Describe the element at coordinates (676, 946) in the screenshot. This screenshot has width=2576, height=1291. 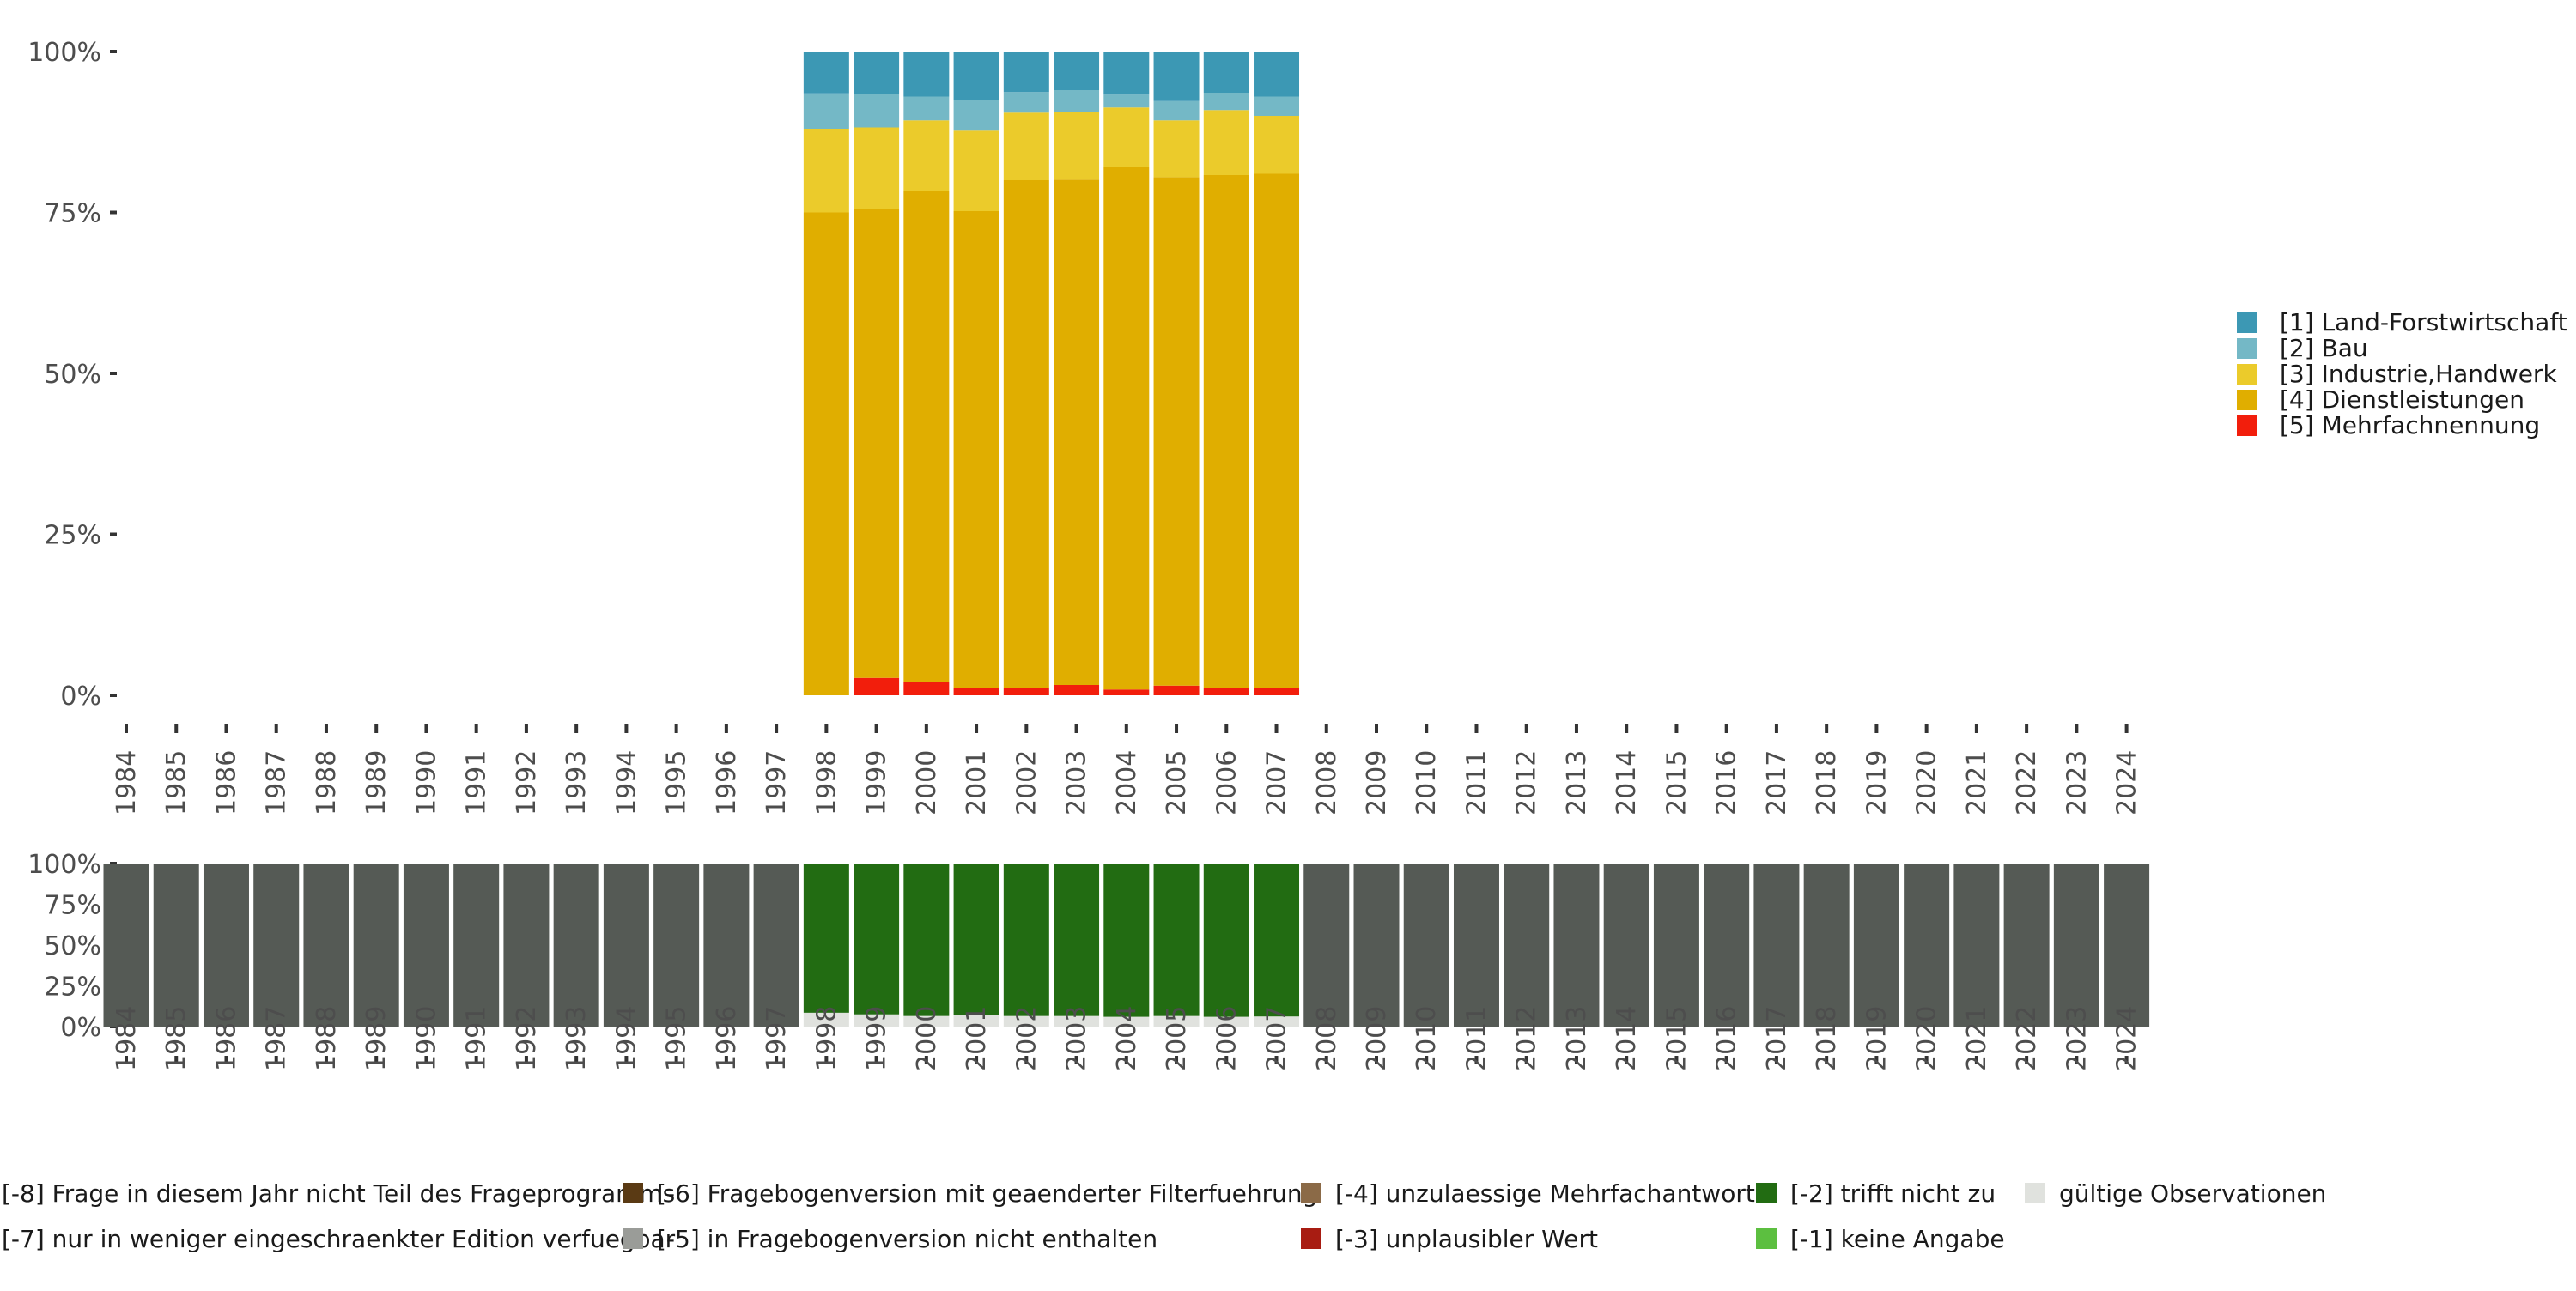
I see `bottom-bar-1995` at that location.